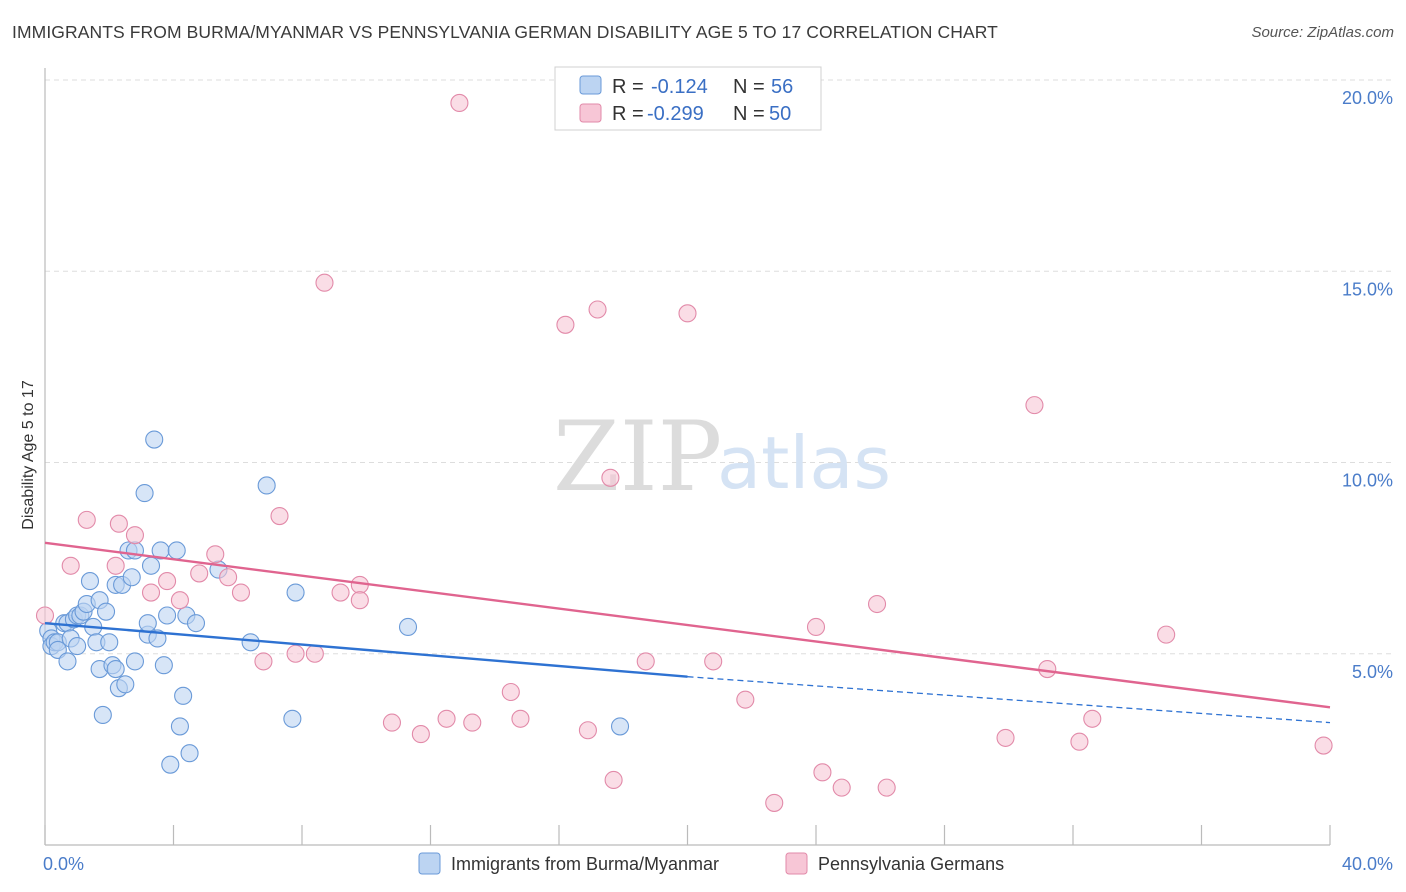  I want to click on legend-r-label-1: R =, so click(628, 87).